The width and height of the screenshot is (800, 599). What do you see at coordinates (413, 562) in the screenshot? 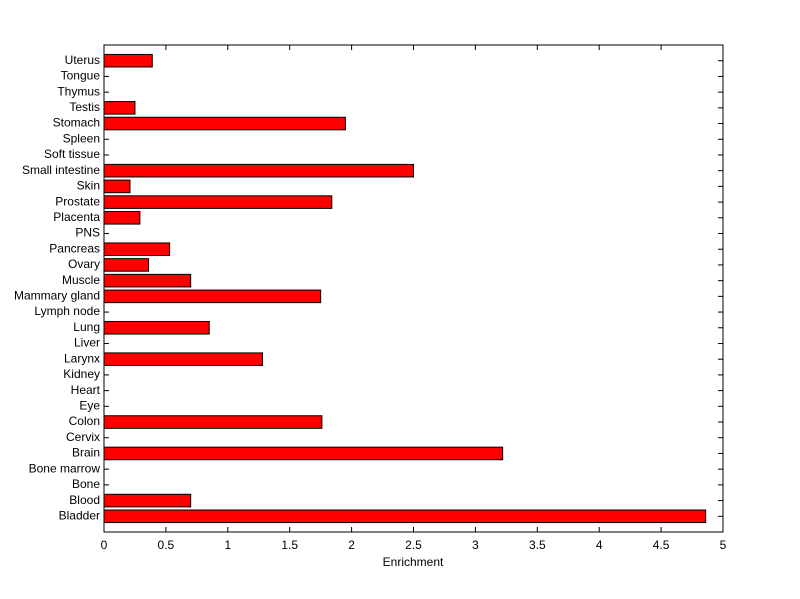
I see `x-axis-label: Enrichment` at bounding box center [413, 562].